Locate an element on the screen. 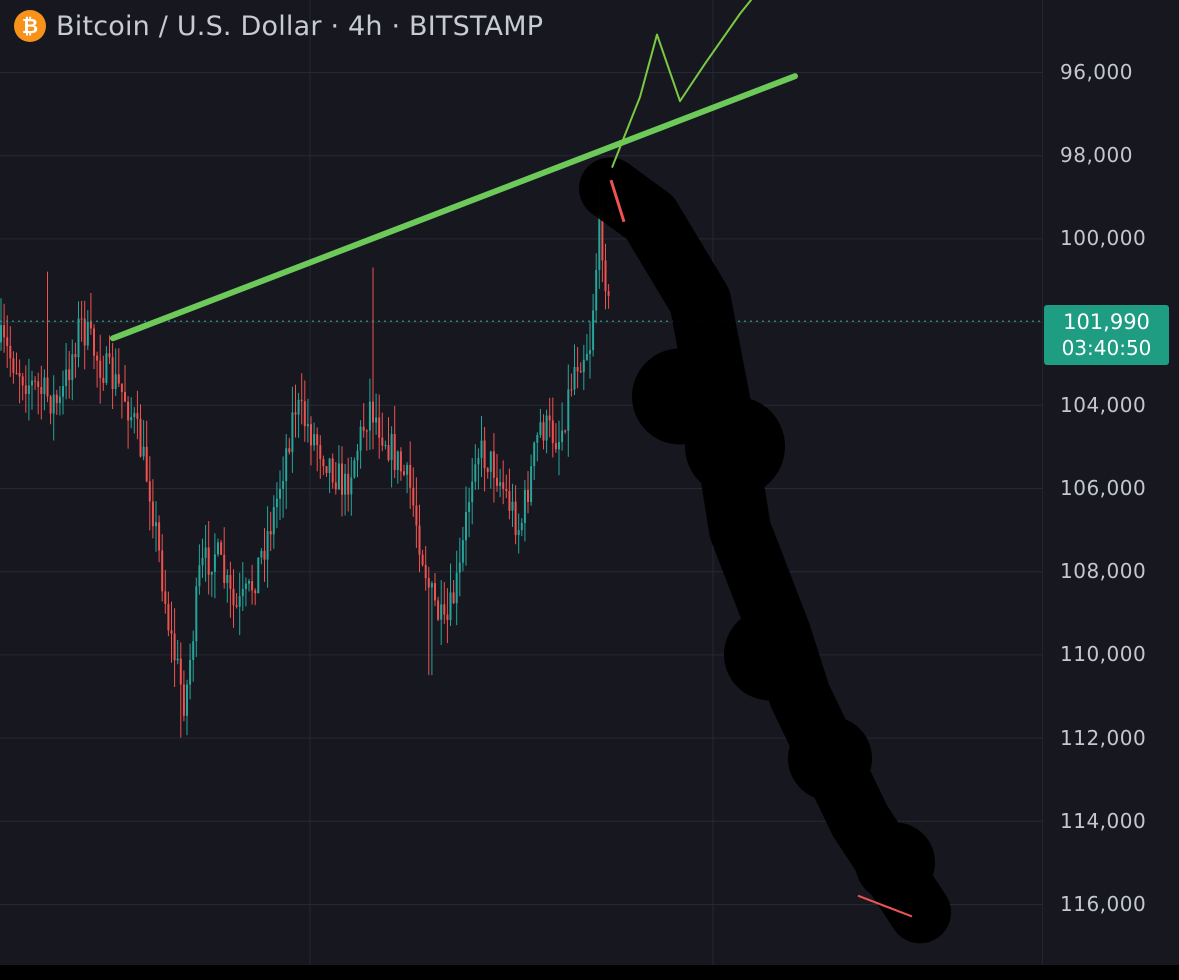 The width and height of the screenshot is (1179, 980). price-axis is located at coordinates (1110, 482).